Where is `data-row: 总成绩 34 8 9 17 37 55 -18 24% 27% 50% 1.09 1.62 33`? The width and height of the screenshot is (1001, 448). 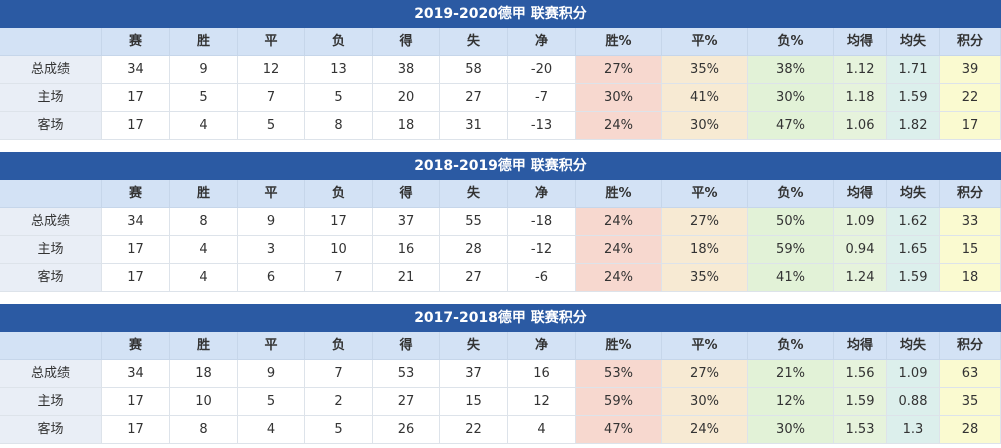
data-row: 总成绩 34 8 9 17 37 55 -18 24% 27% 50% 1.09 1.62 33 is located at coordinates (500, 222).